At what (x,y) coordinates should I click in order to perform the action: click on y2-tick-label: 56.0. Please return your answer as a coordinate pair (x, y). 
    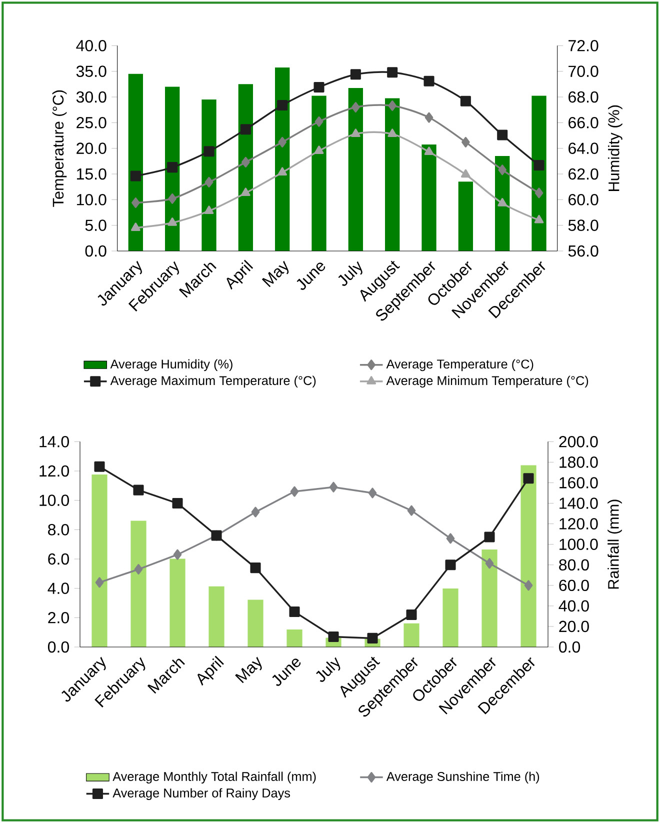
    Looking at the image, I should click on (583, 251).